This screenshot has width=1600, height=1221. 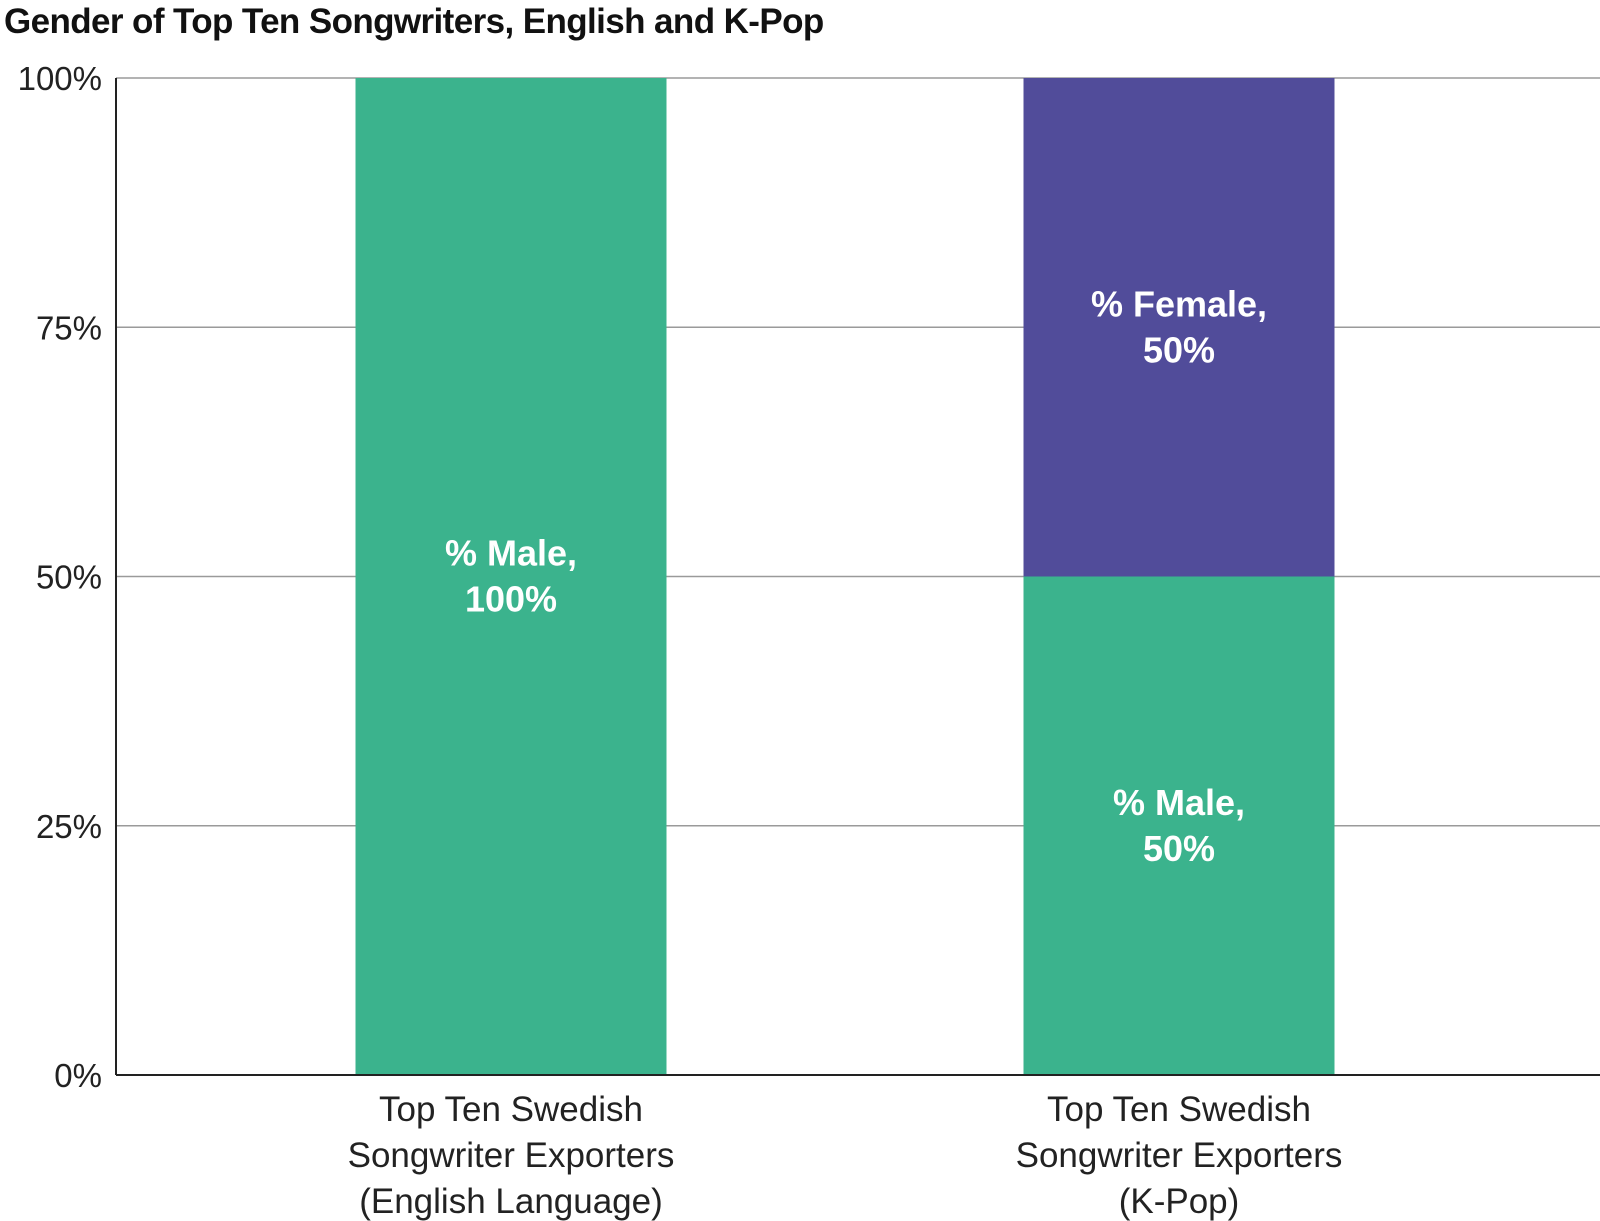 I want to click on data-label-line: % Female,, so click(x=1179, y=303).